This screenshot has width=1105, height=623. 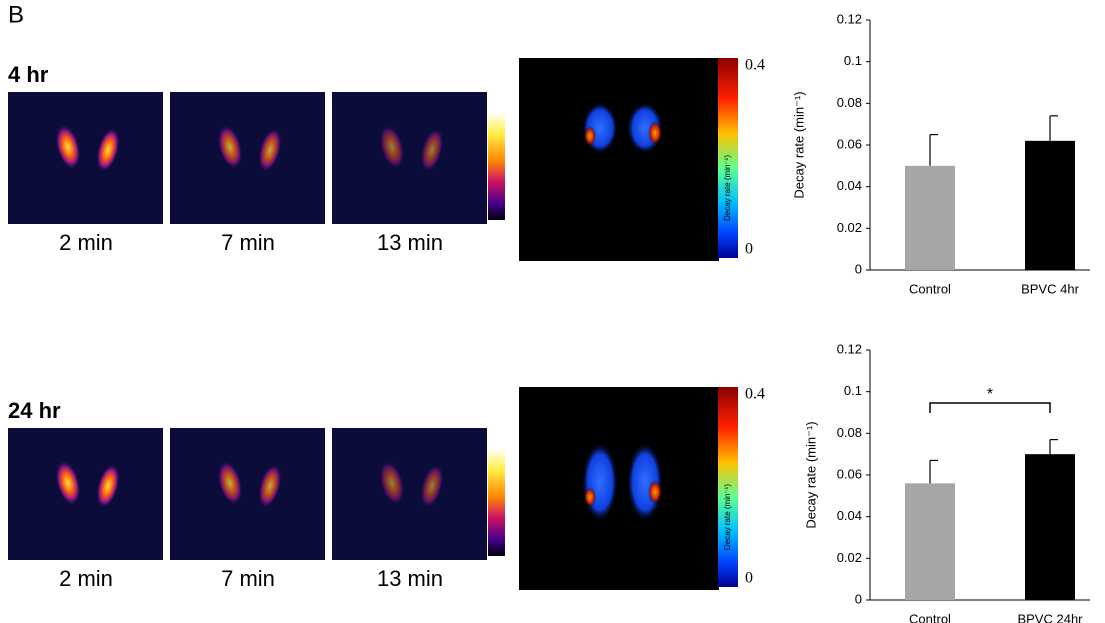 I want to click on x-tick-label: BPVC 24hr, so click(x=1050, y=617).